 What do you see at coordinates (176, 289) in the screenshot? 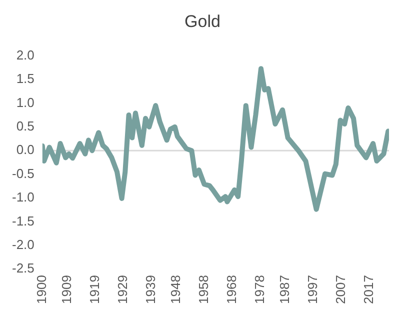
I see `x-tick-label: 1948` at bounding box center [176, 289].